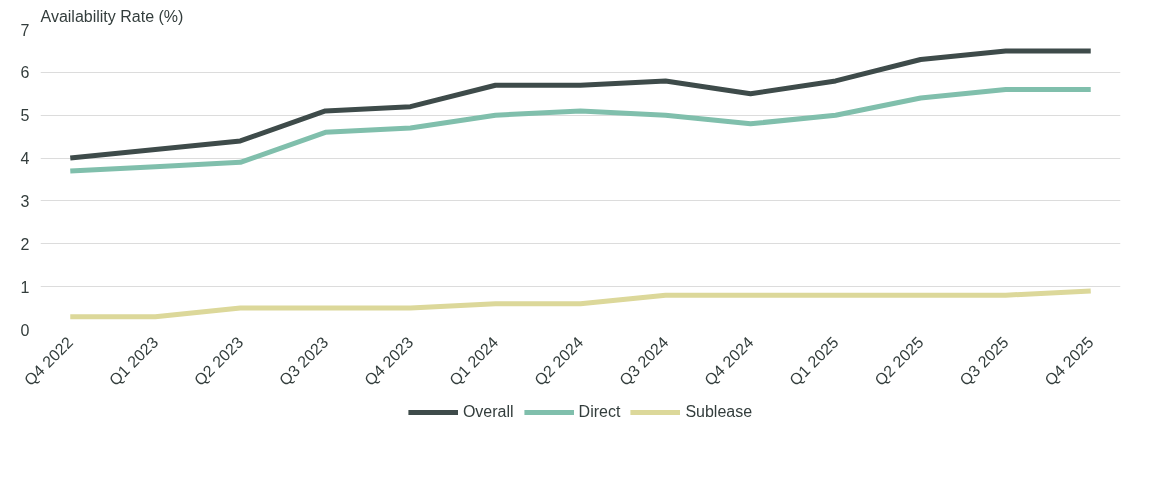 This screenshot has height=496, width=1168. What do you see at coordinates (25, 73) in the screenshot?
I see `y-tick-label: 6` at bounding box center [25, 73].